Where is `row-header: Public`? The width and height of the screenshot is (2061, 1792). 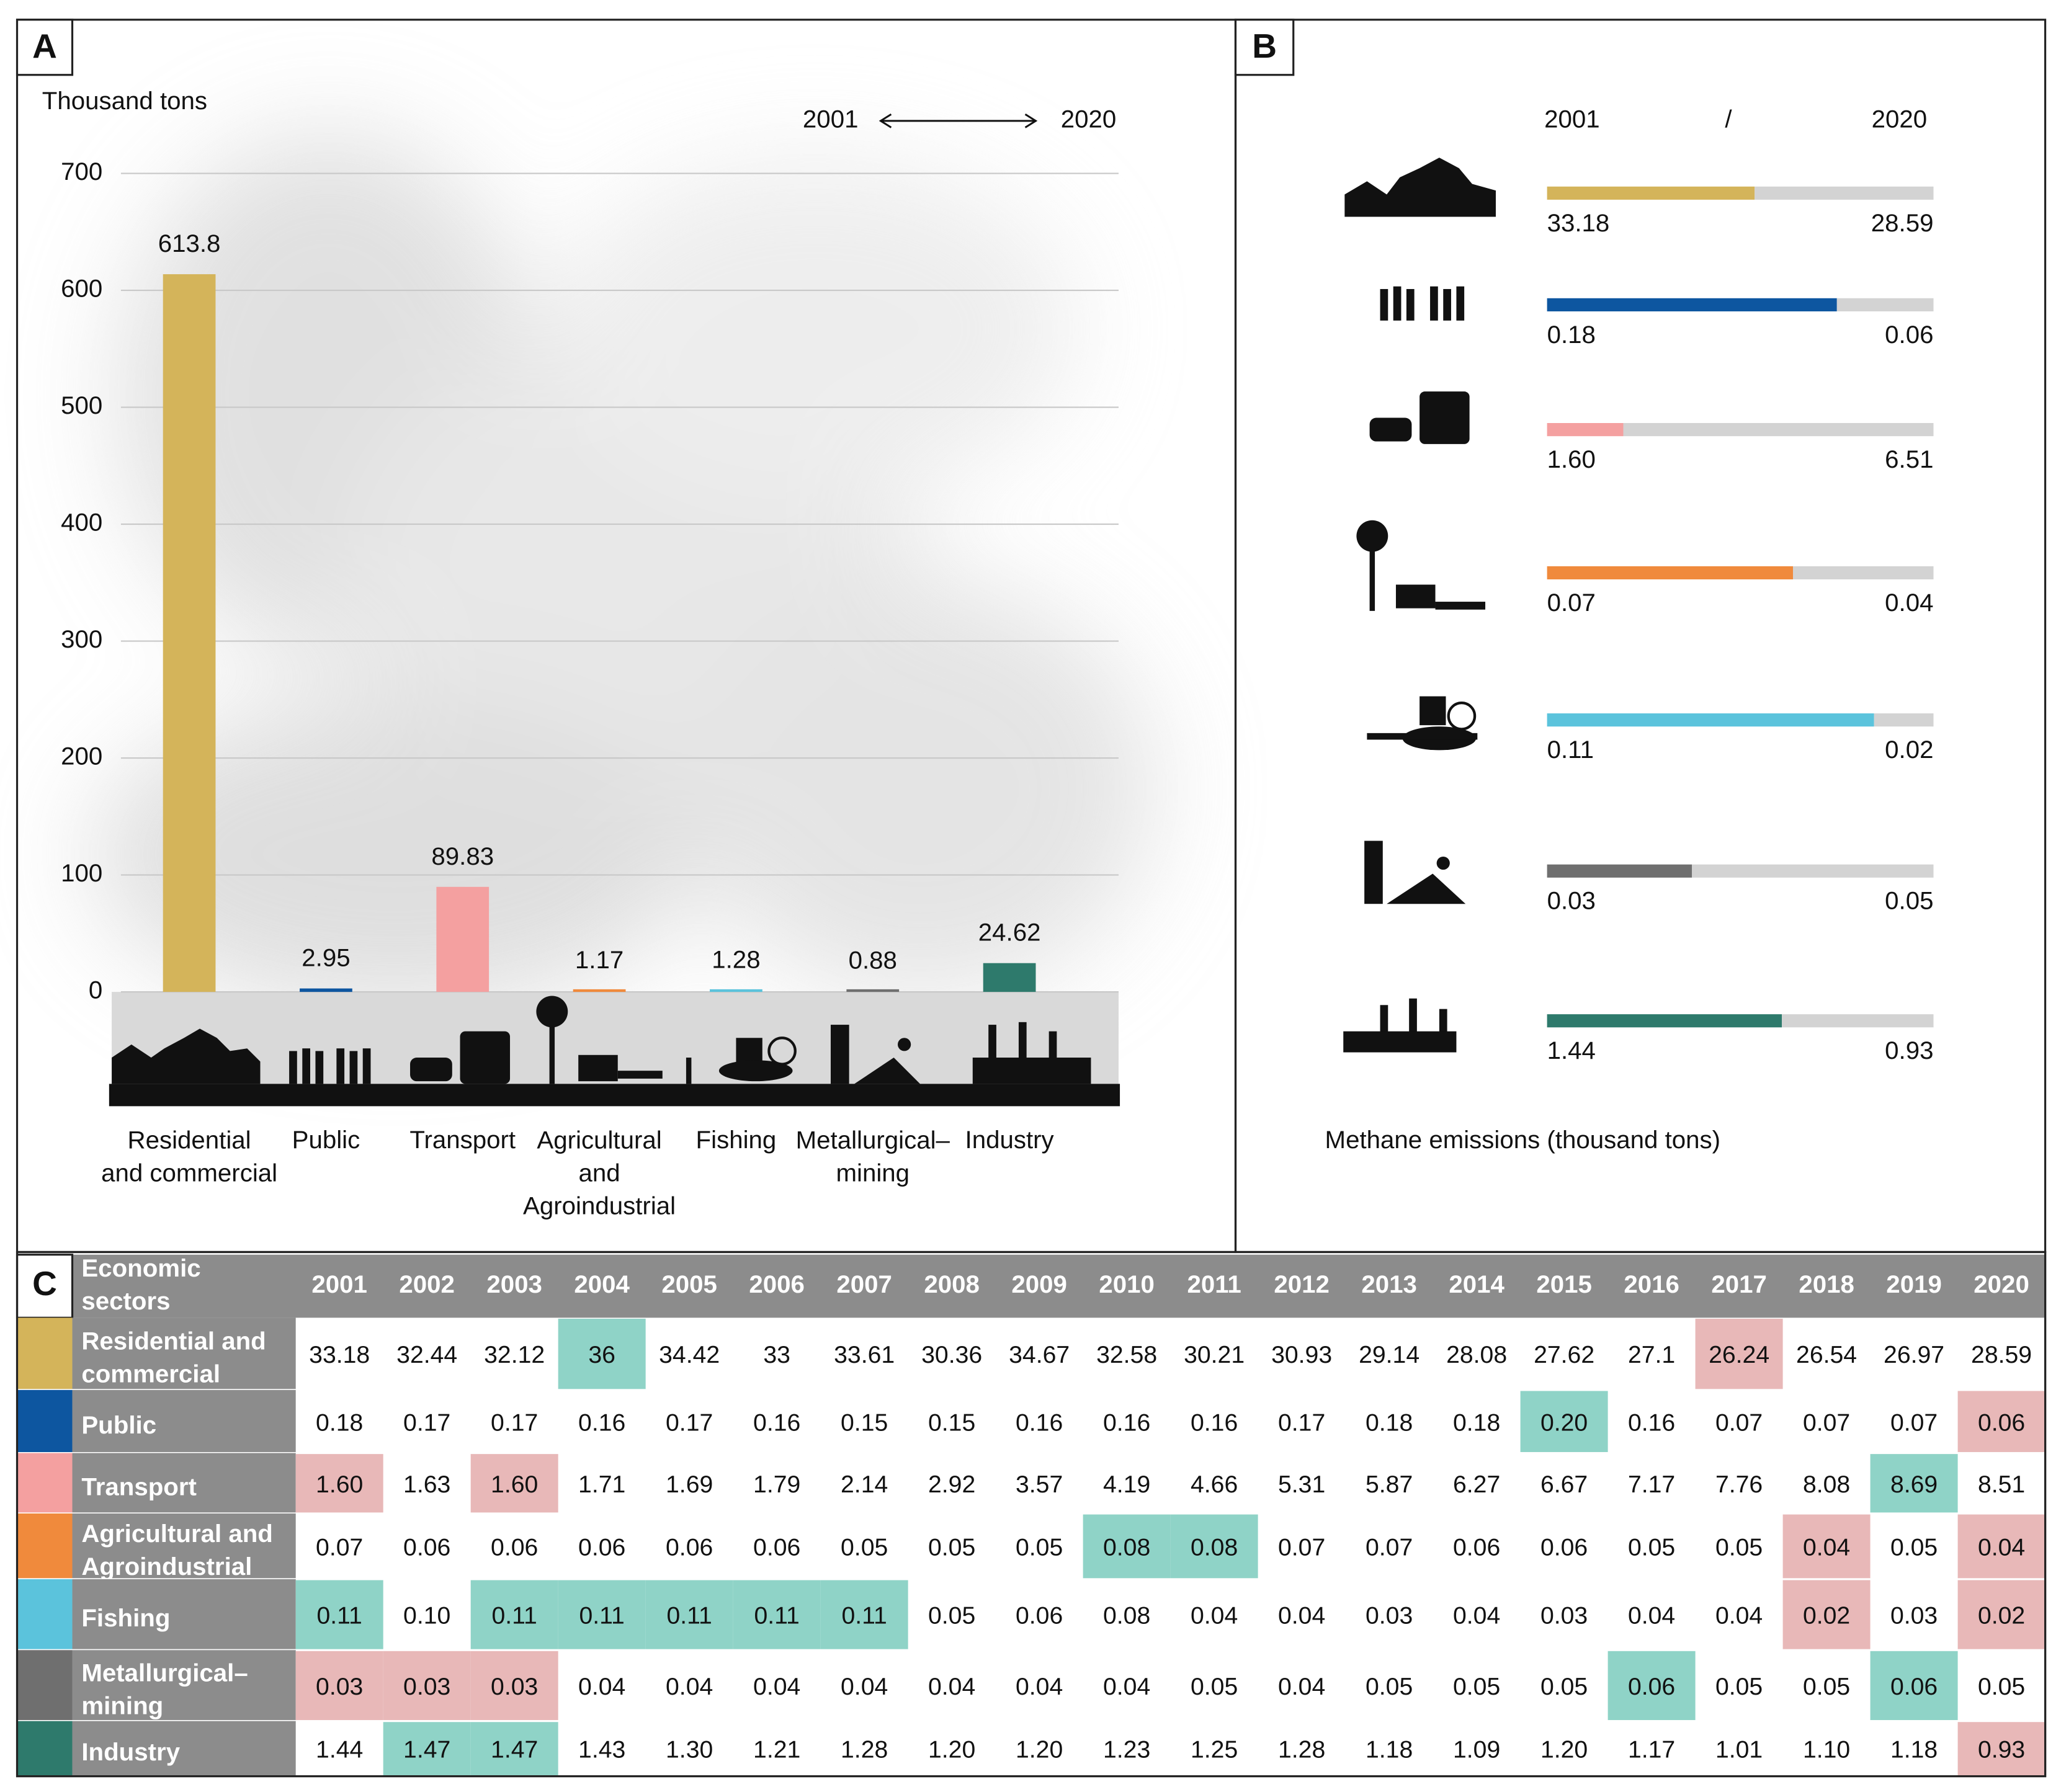 row-header: Public is located at coordinates (118, 1425).